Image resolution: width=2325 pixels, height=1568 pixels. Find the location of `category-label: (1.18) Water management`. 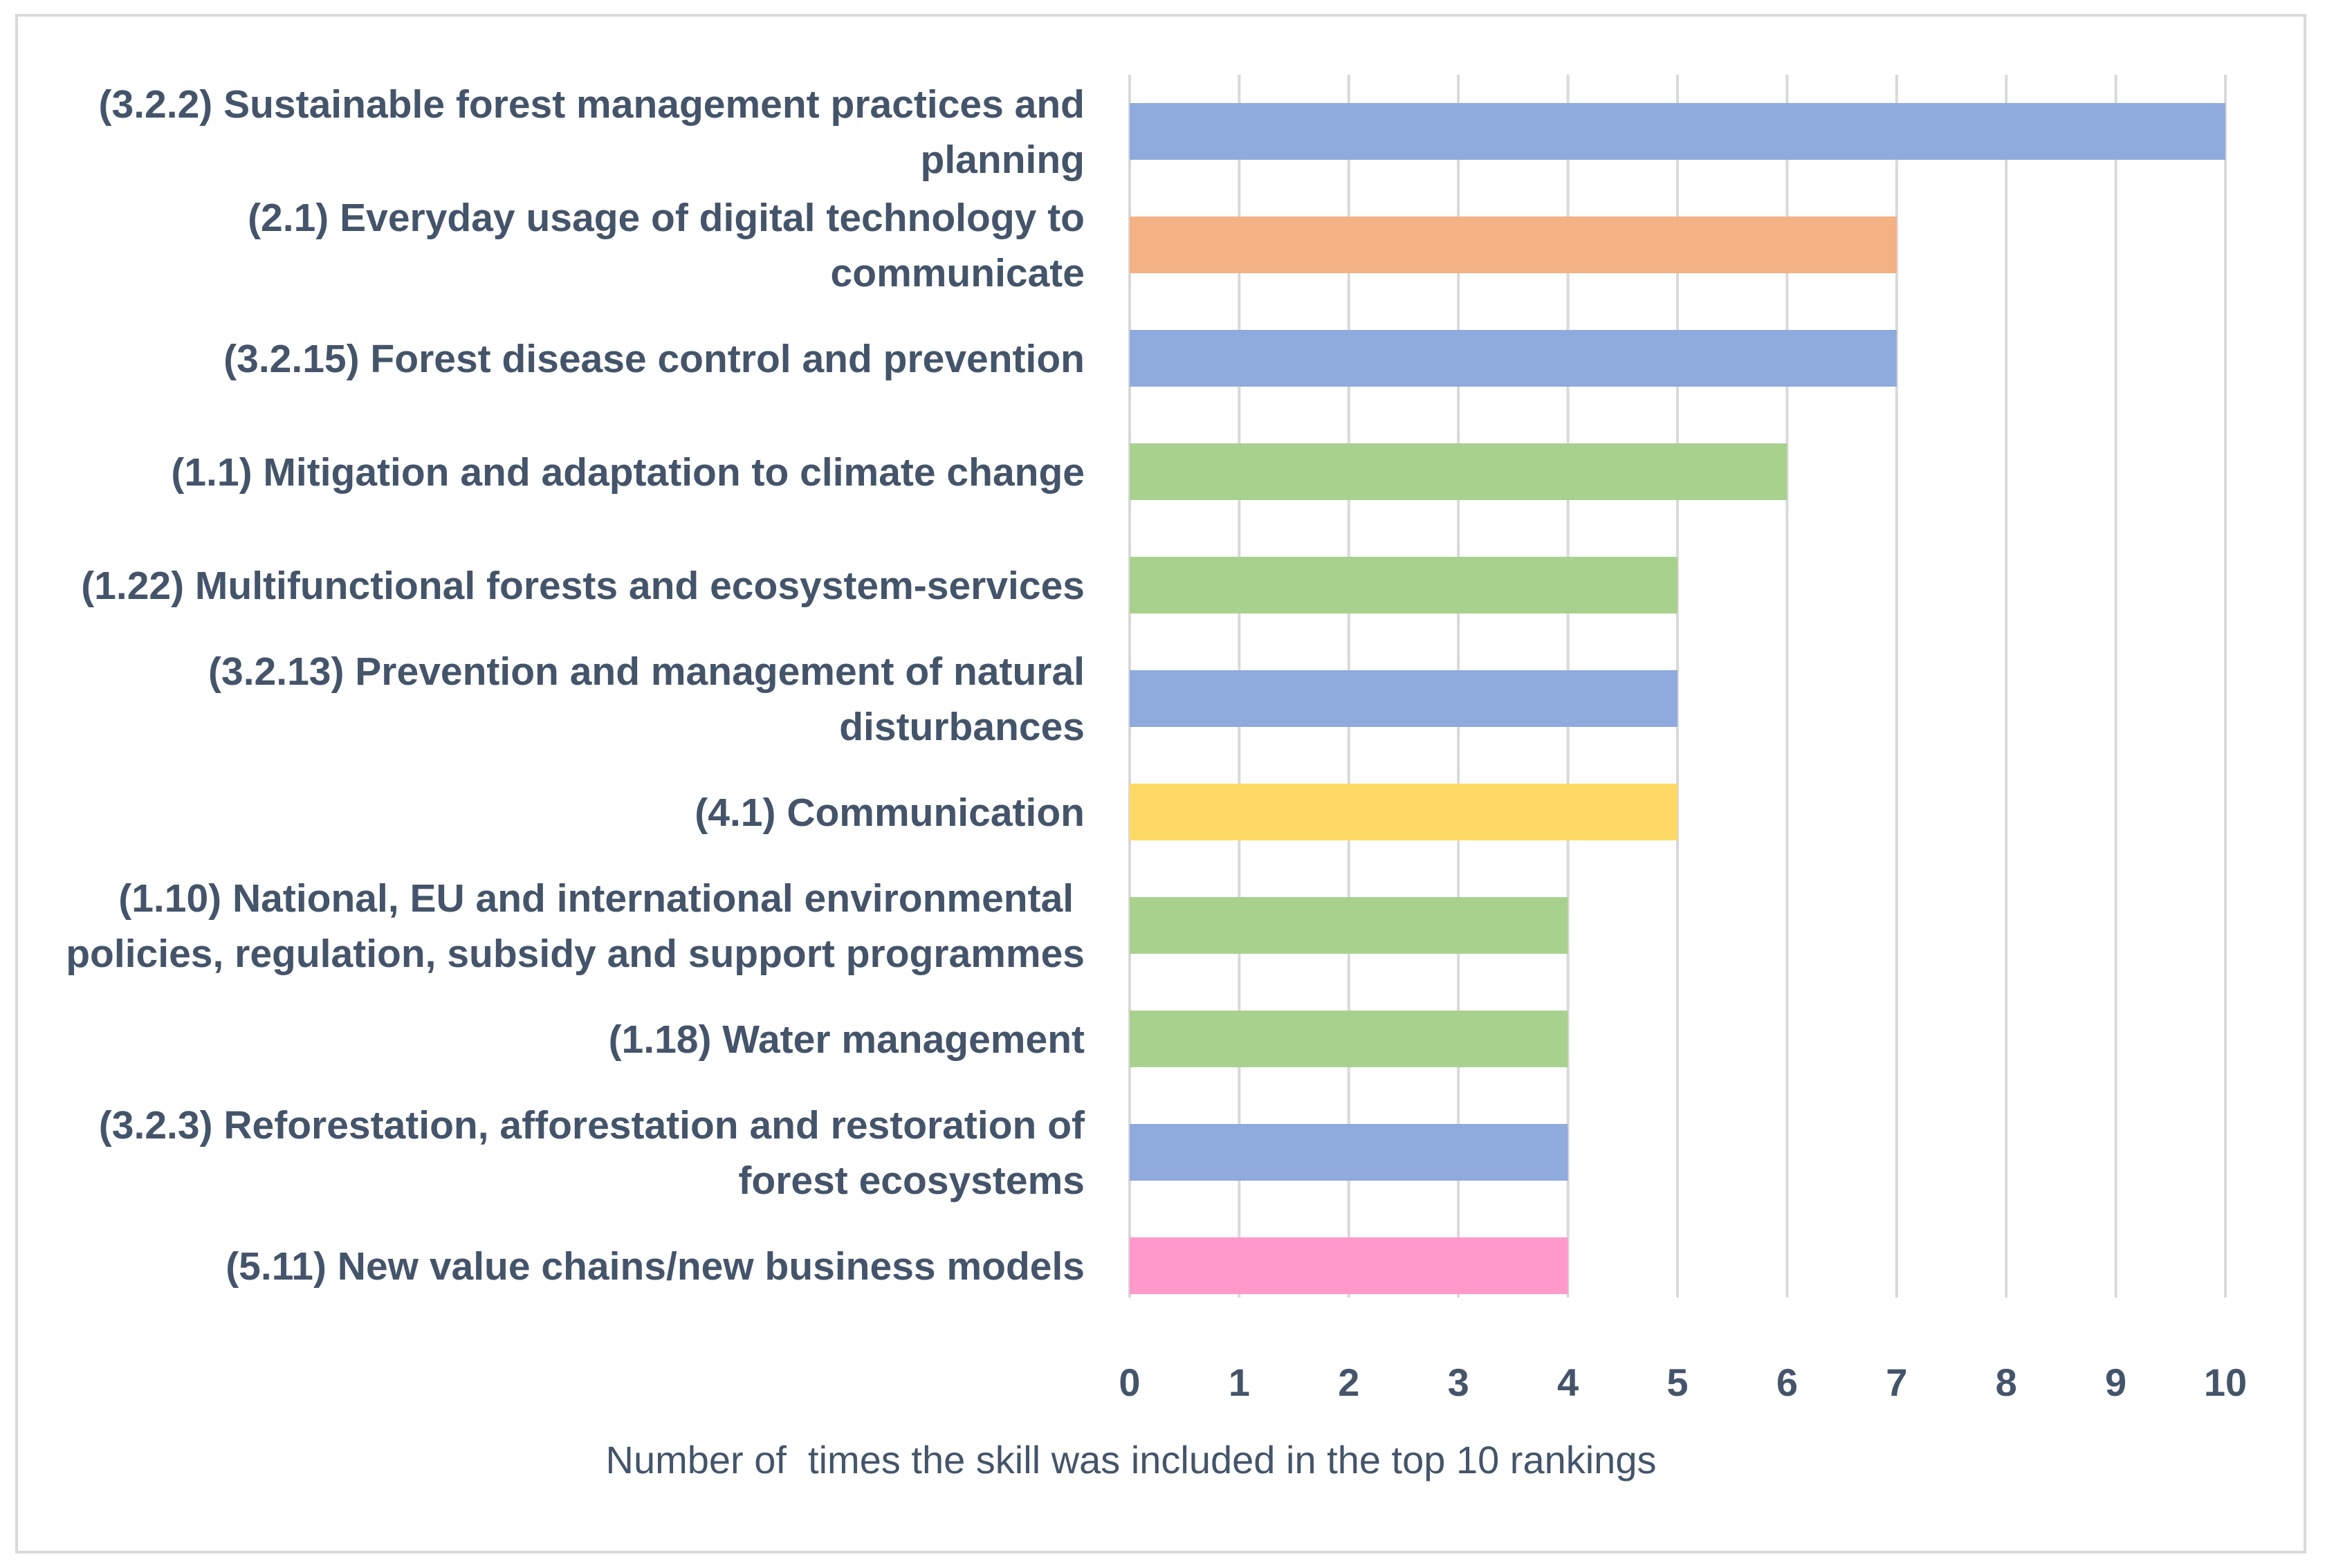

category-label: (1.18) Water management is located at coordinates (847, 1039).